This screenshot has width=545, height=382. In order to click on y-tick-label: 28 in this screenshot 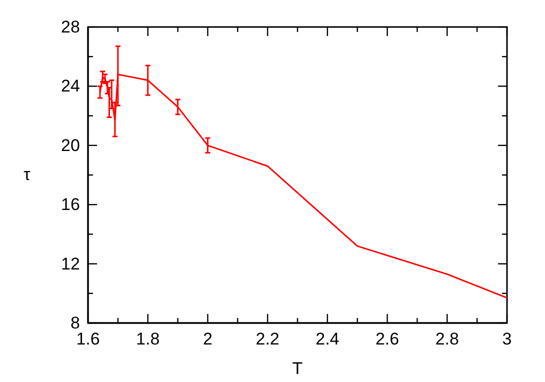, I will do `click(70, 26)`.